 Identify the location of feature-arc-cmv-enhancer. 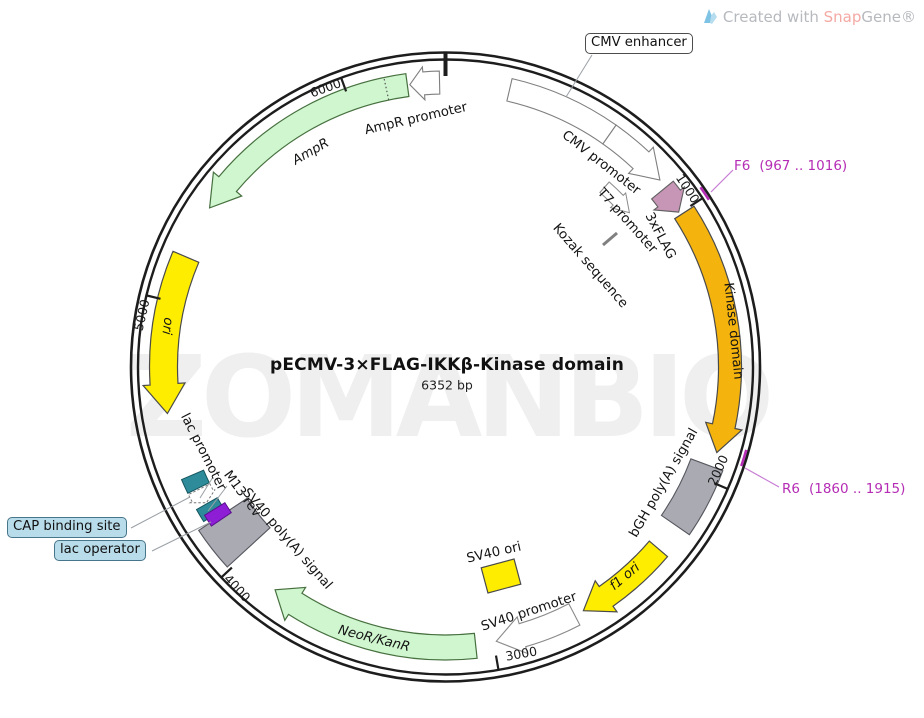
(561, 111).